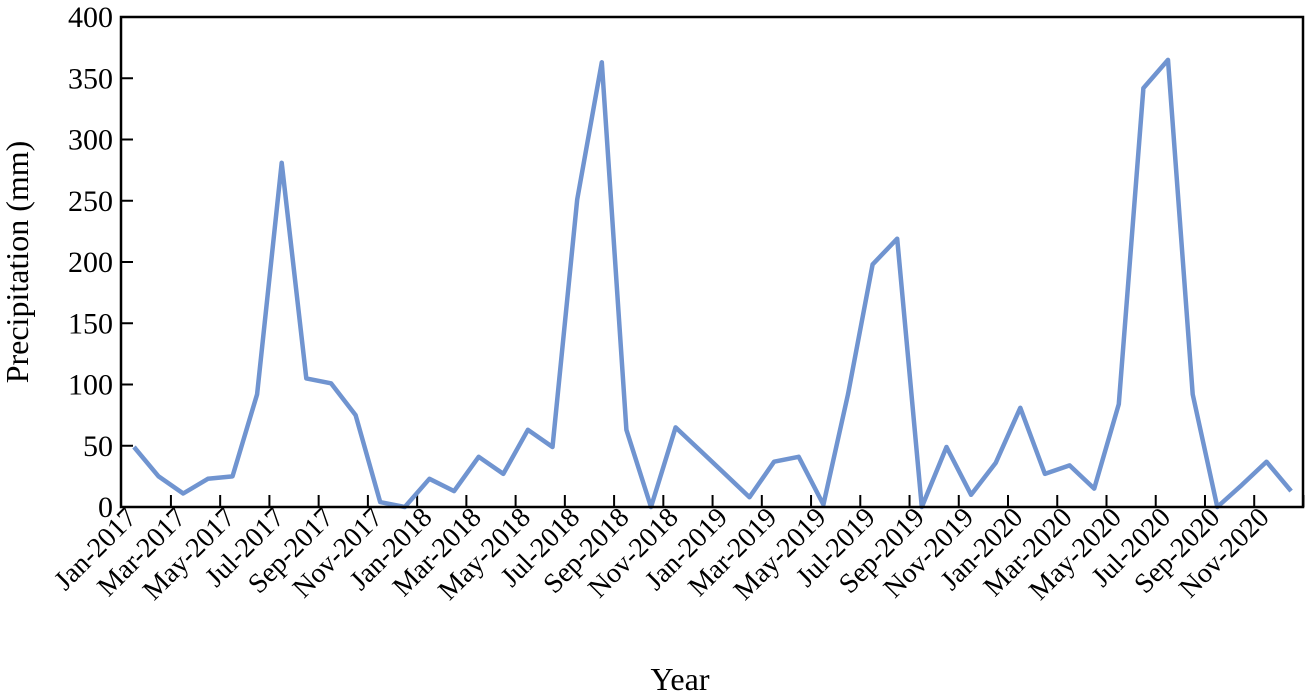 The image size is (1307, 699). Describe the element at coordinates (90, 385) in the screenshot. I see `y-tick-label: 100` at that location.